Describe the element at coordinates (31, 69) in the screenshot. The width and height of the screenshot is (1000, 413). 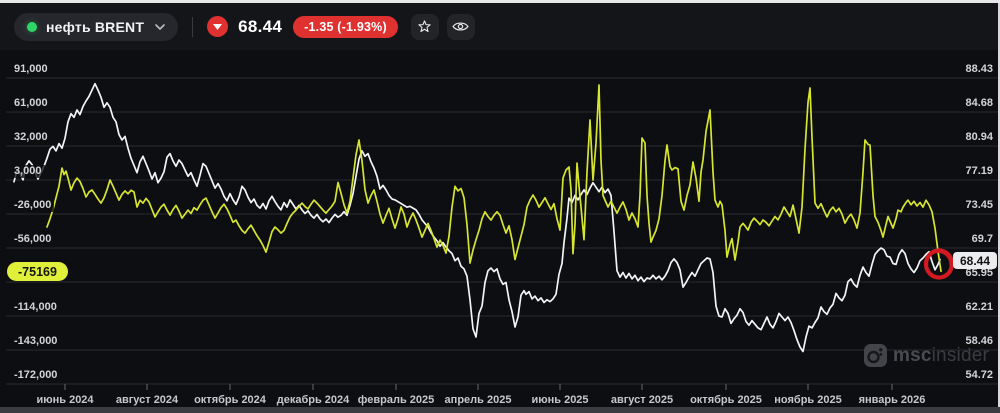
I see `left-axis-tick-label: 91,000` at that location.